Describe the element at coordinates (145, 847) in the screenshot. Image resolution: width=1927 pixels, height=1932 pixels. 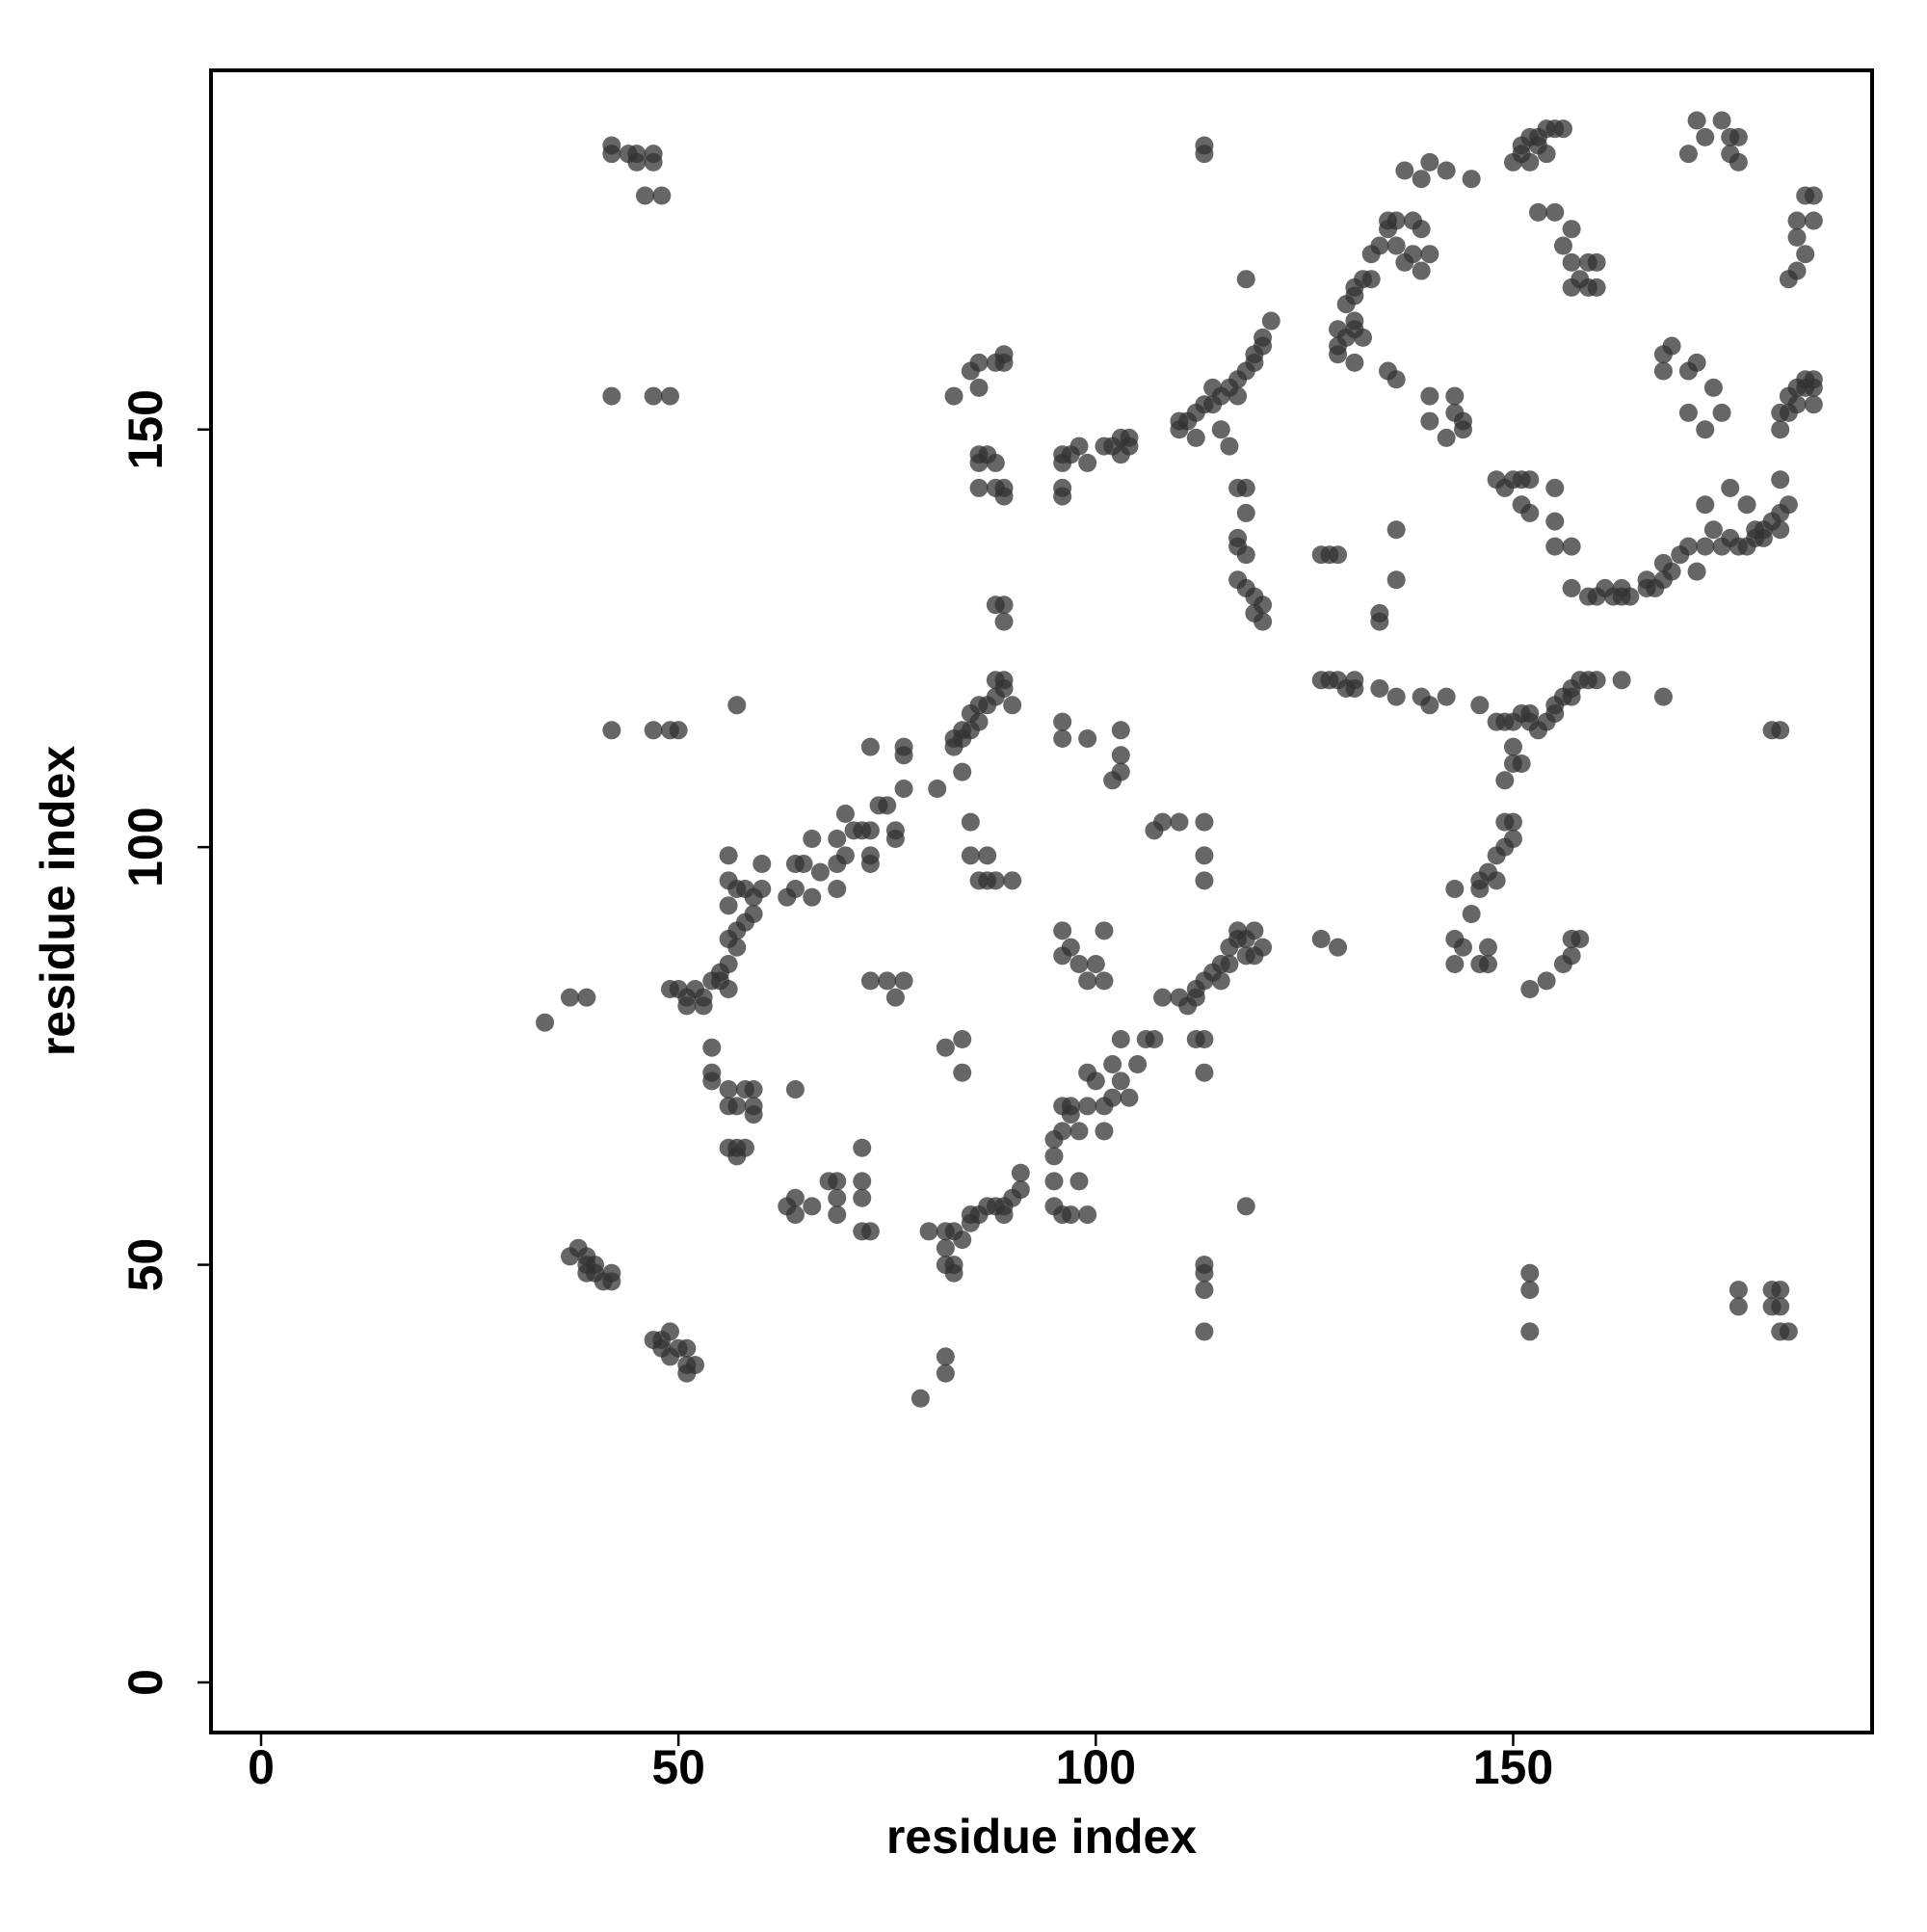
I see `y-tick-label: 100` at that location.